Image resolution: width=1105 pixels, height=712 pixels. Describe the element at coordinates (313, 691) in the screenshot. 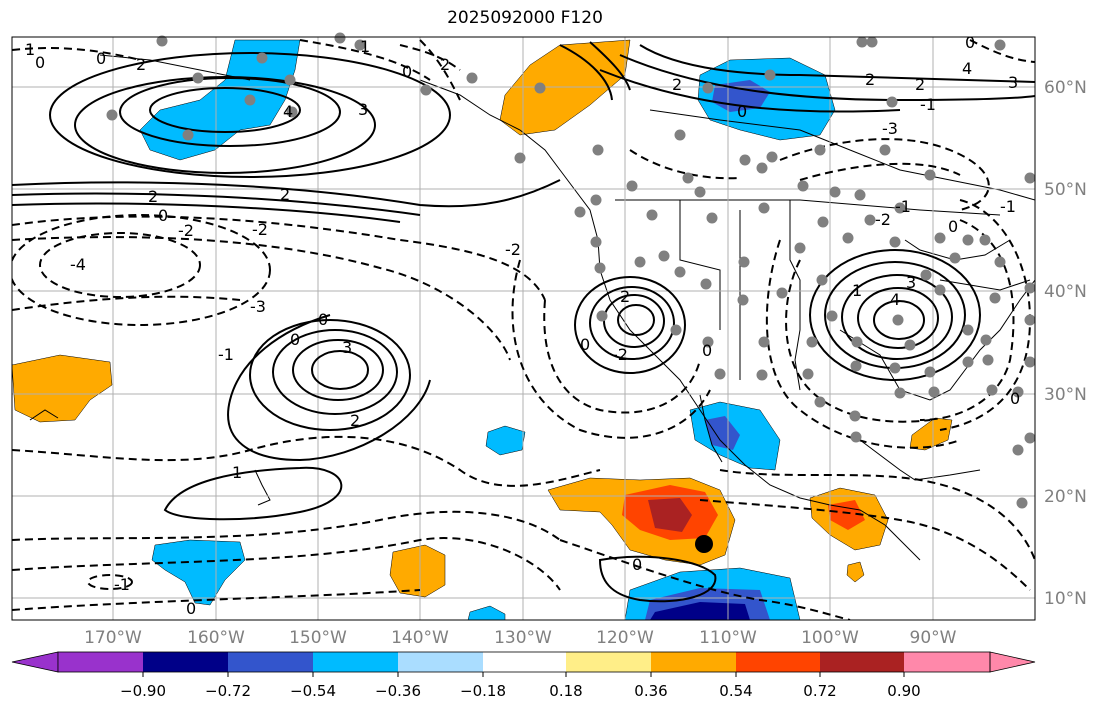

I see `colorbar-tick: −0.54` at that location.